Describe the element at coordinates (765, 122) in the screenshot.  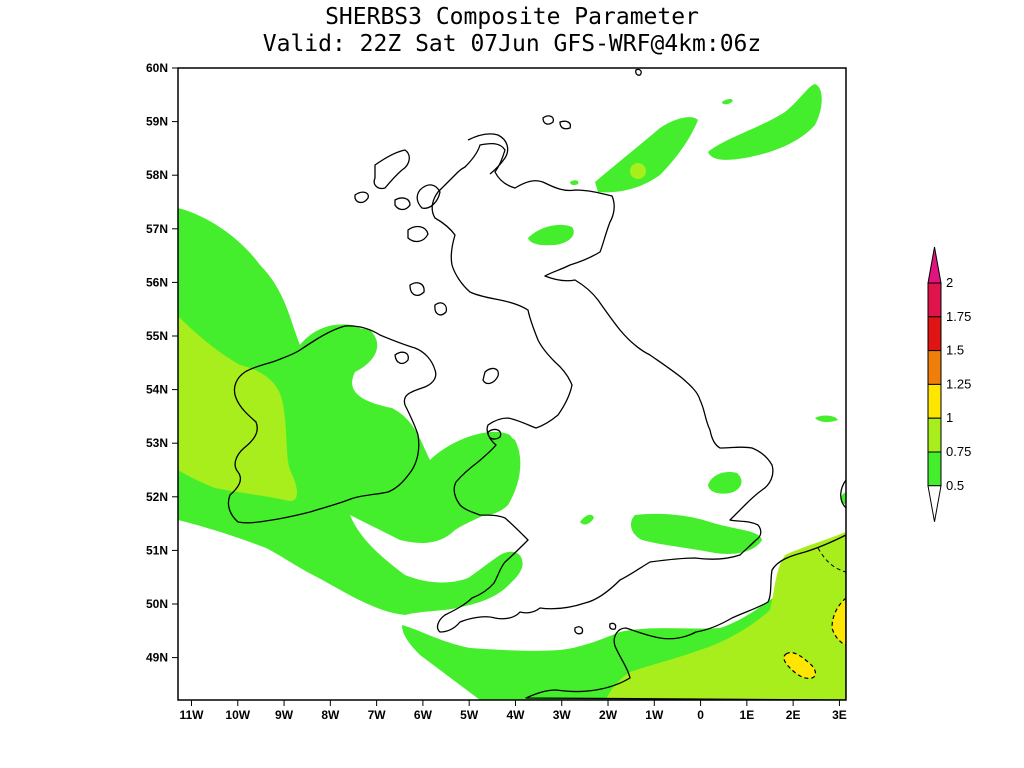
I see `field-region-north-sea-ne` at that location.